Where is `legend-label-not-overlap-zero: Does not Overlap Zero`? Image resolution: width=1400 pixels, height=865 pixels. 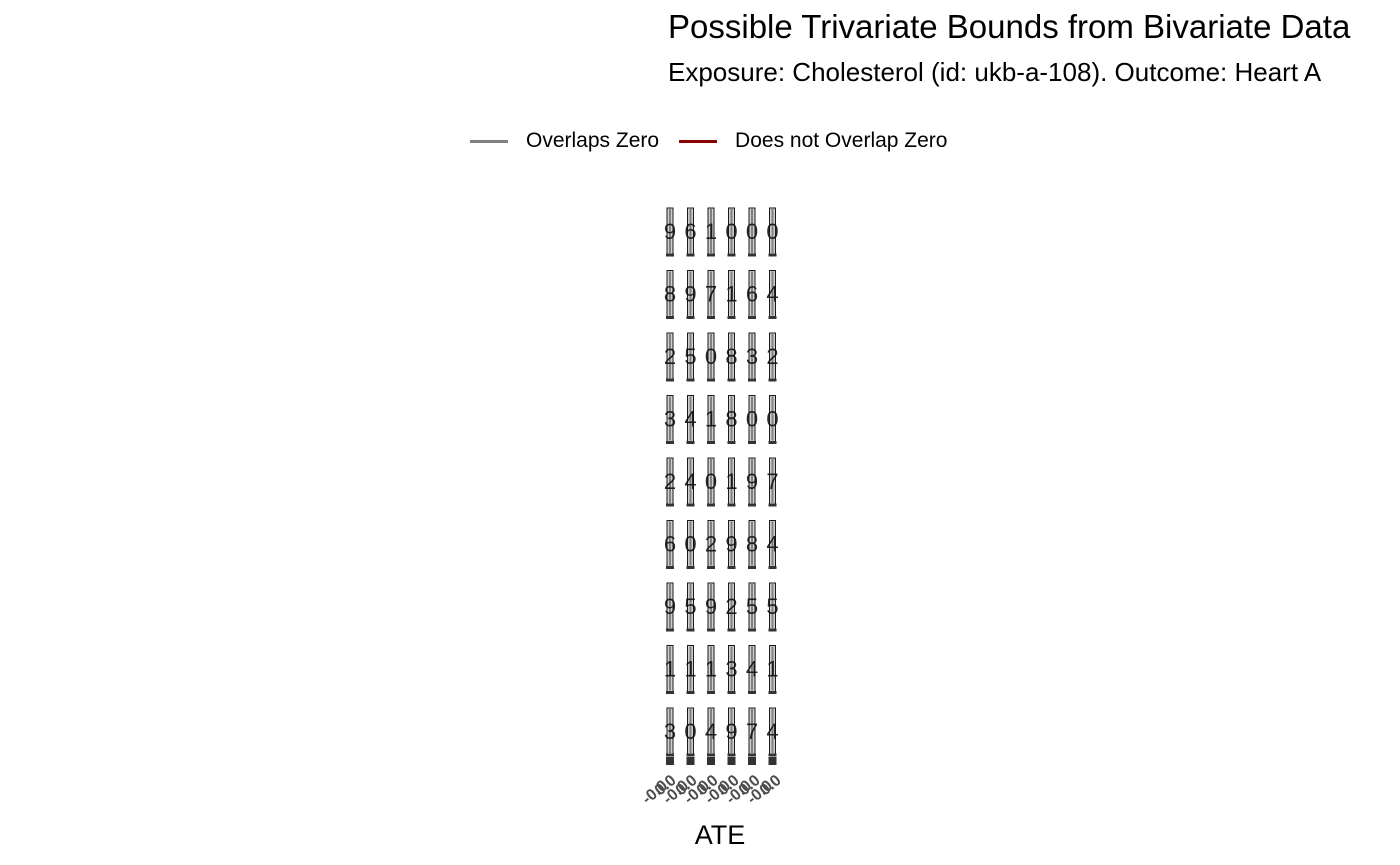 legend-label-not-overlap-zero: Does not Overlap Zero is located at coordinates (841, 140).